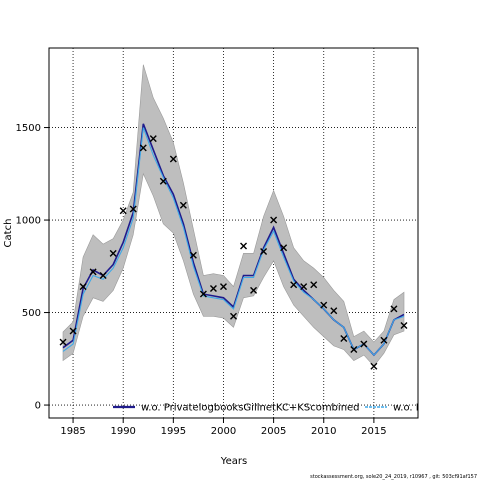 Image resolution: width=480 pixels, height=480 pixels. I want to click on x-tick-label: 2005, so click(273, 431).